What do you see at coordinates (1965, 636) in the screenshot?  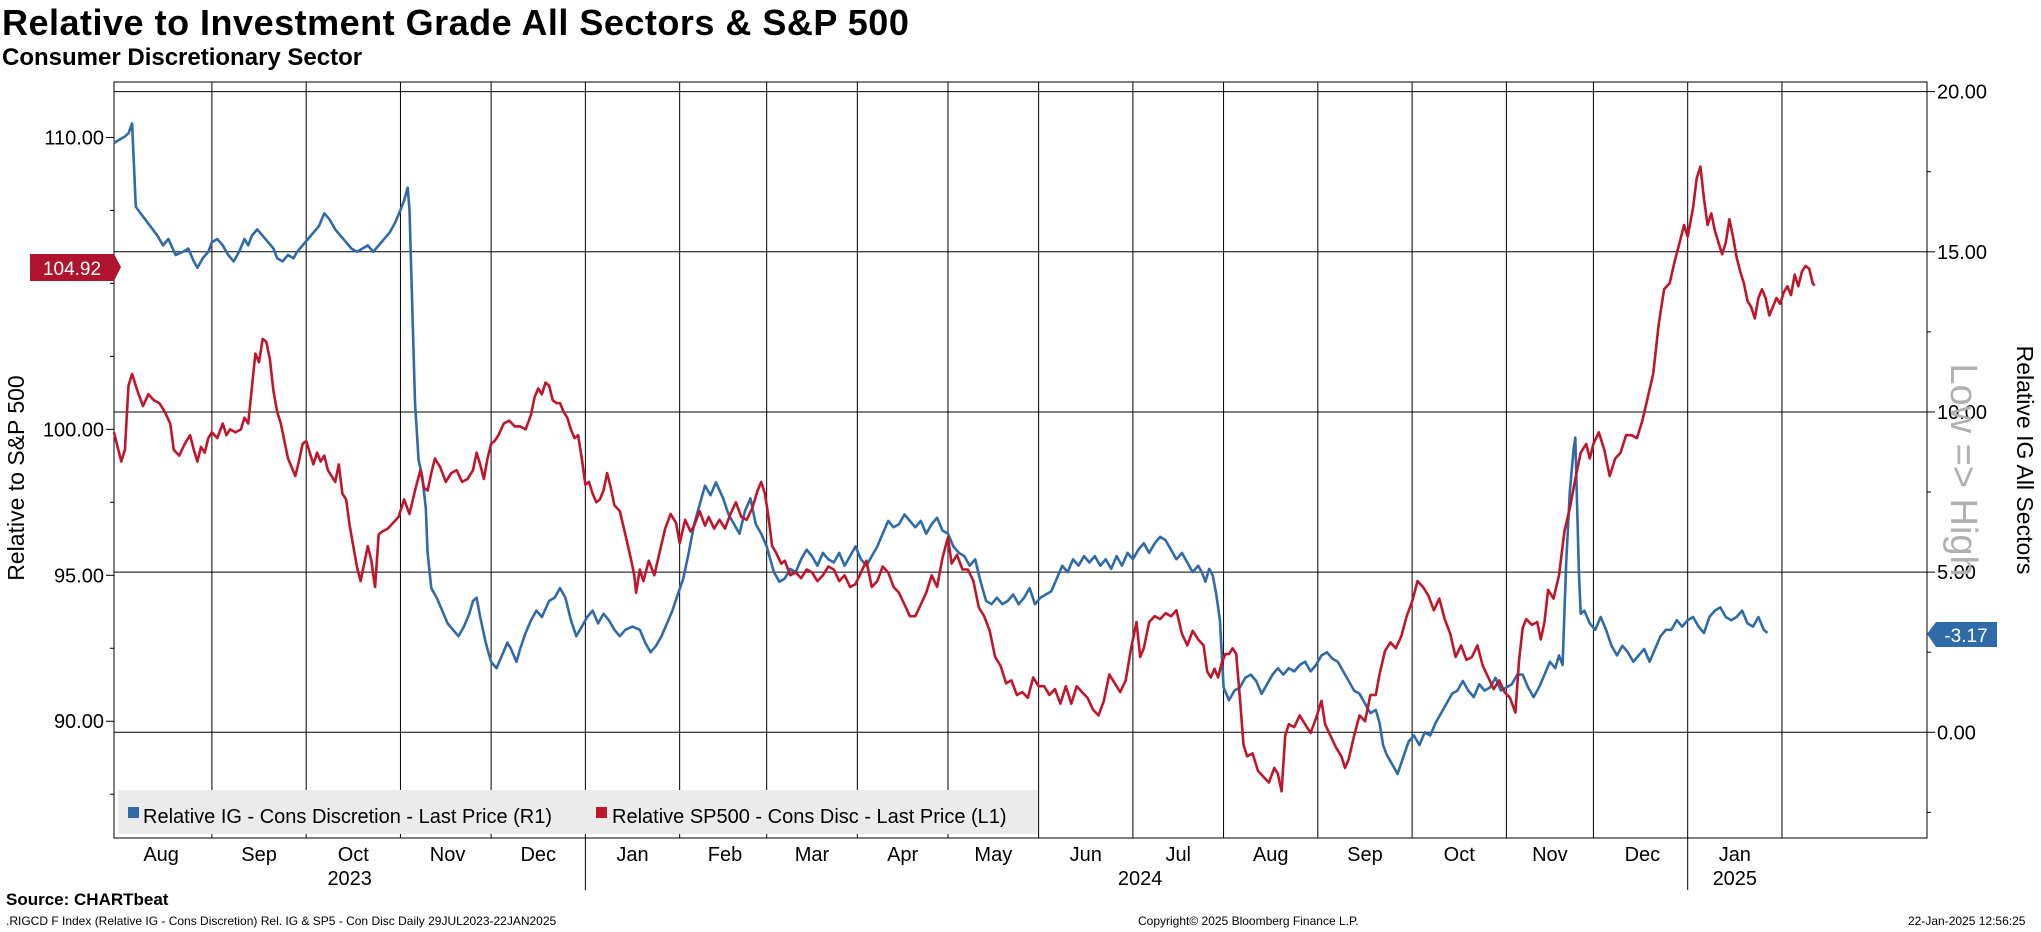 I see `last-value-right: -3.17` at bounding box center [1965, 636].